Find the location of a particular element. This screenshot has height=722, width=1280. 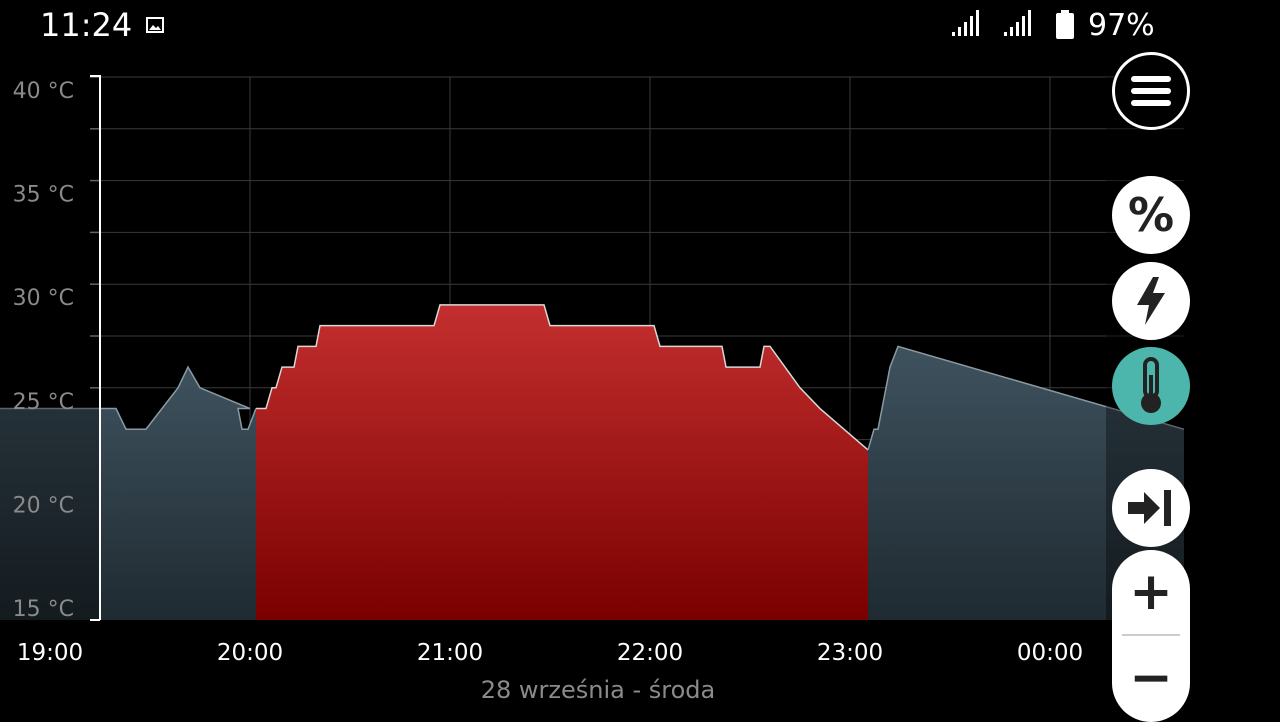

x-tick-label: 21:00 is located at coordinates (450, 653).